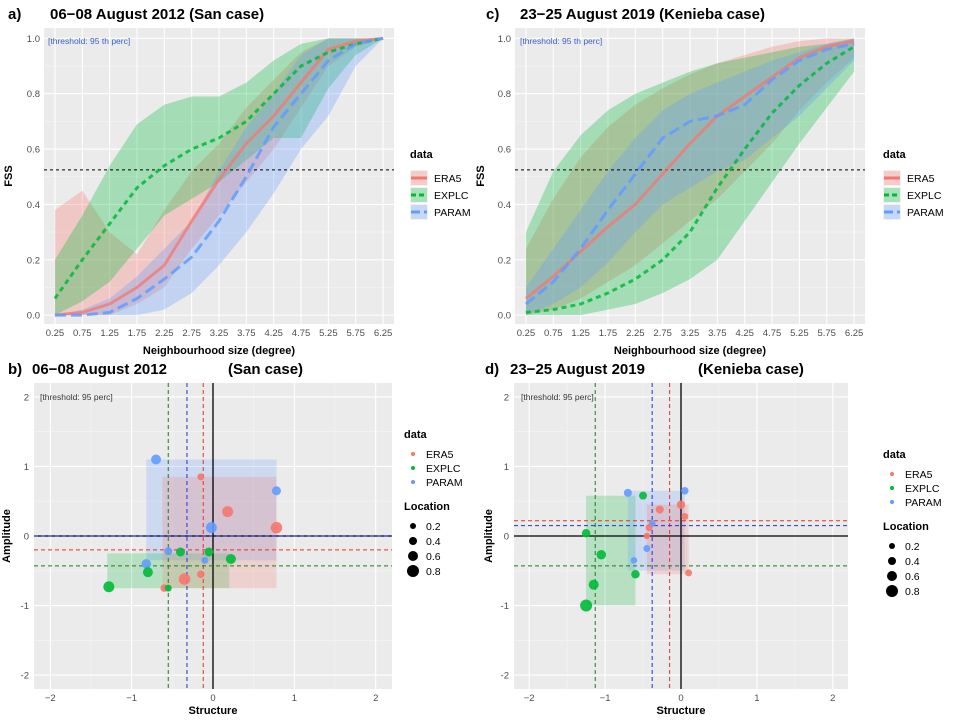 The image size is (960, 720). Describe the element at coordinates (33, 260) in the screenshot. I see `y-tick-label: 0.2` at that location.